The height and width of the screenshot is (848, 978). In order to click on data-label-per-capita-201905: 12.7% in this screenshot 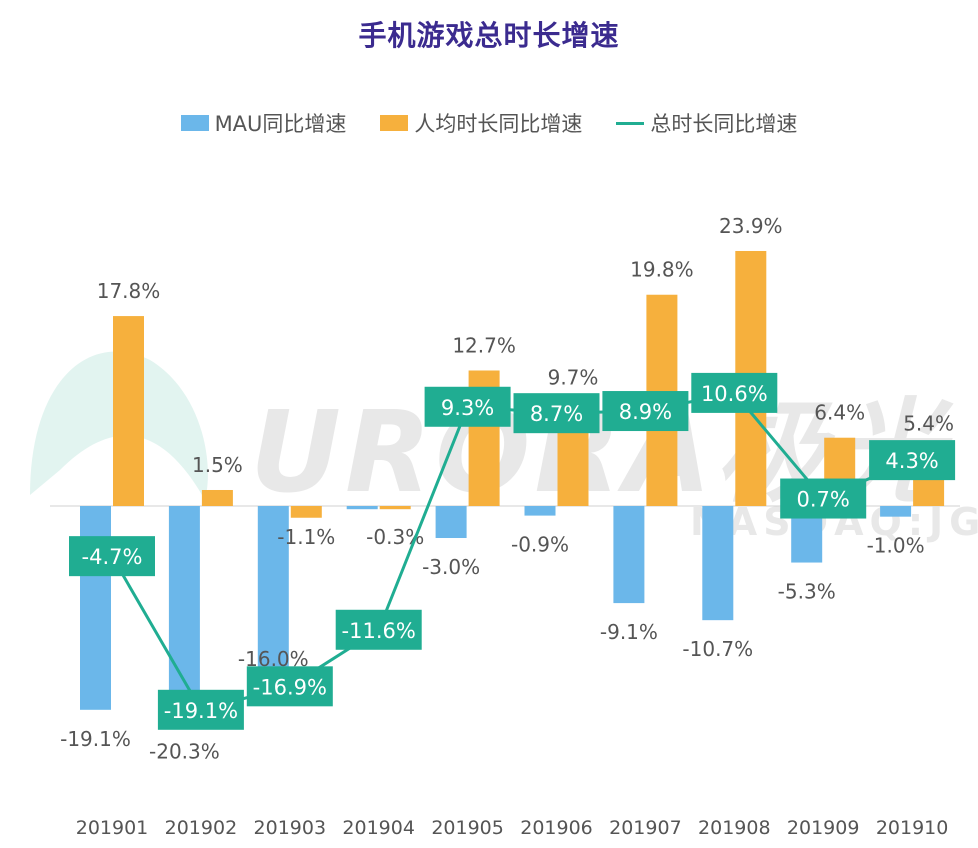, I will do `click(484, 345)`.